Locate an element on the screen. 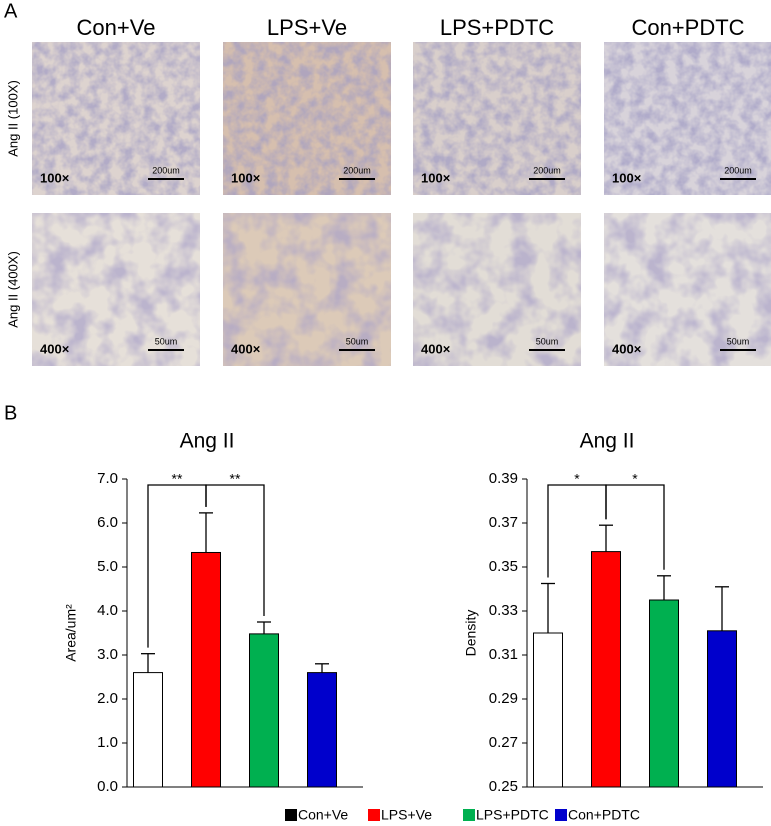 The width and height of the screenshot is (771, 826). y-tick-label: 6.0 is located at coordinates (107, 522).